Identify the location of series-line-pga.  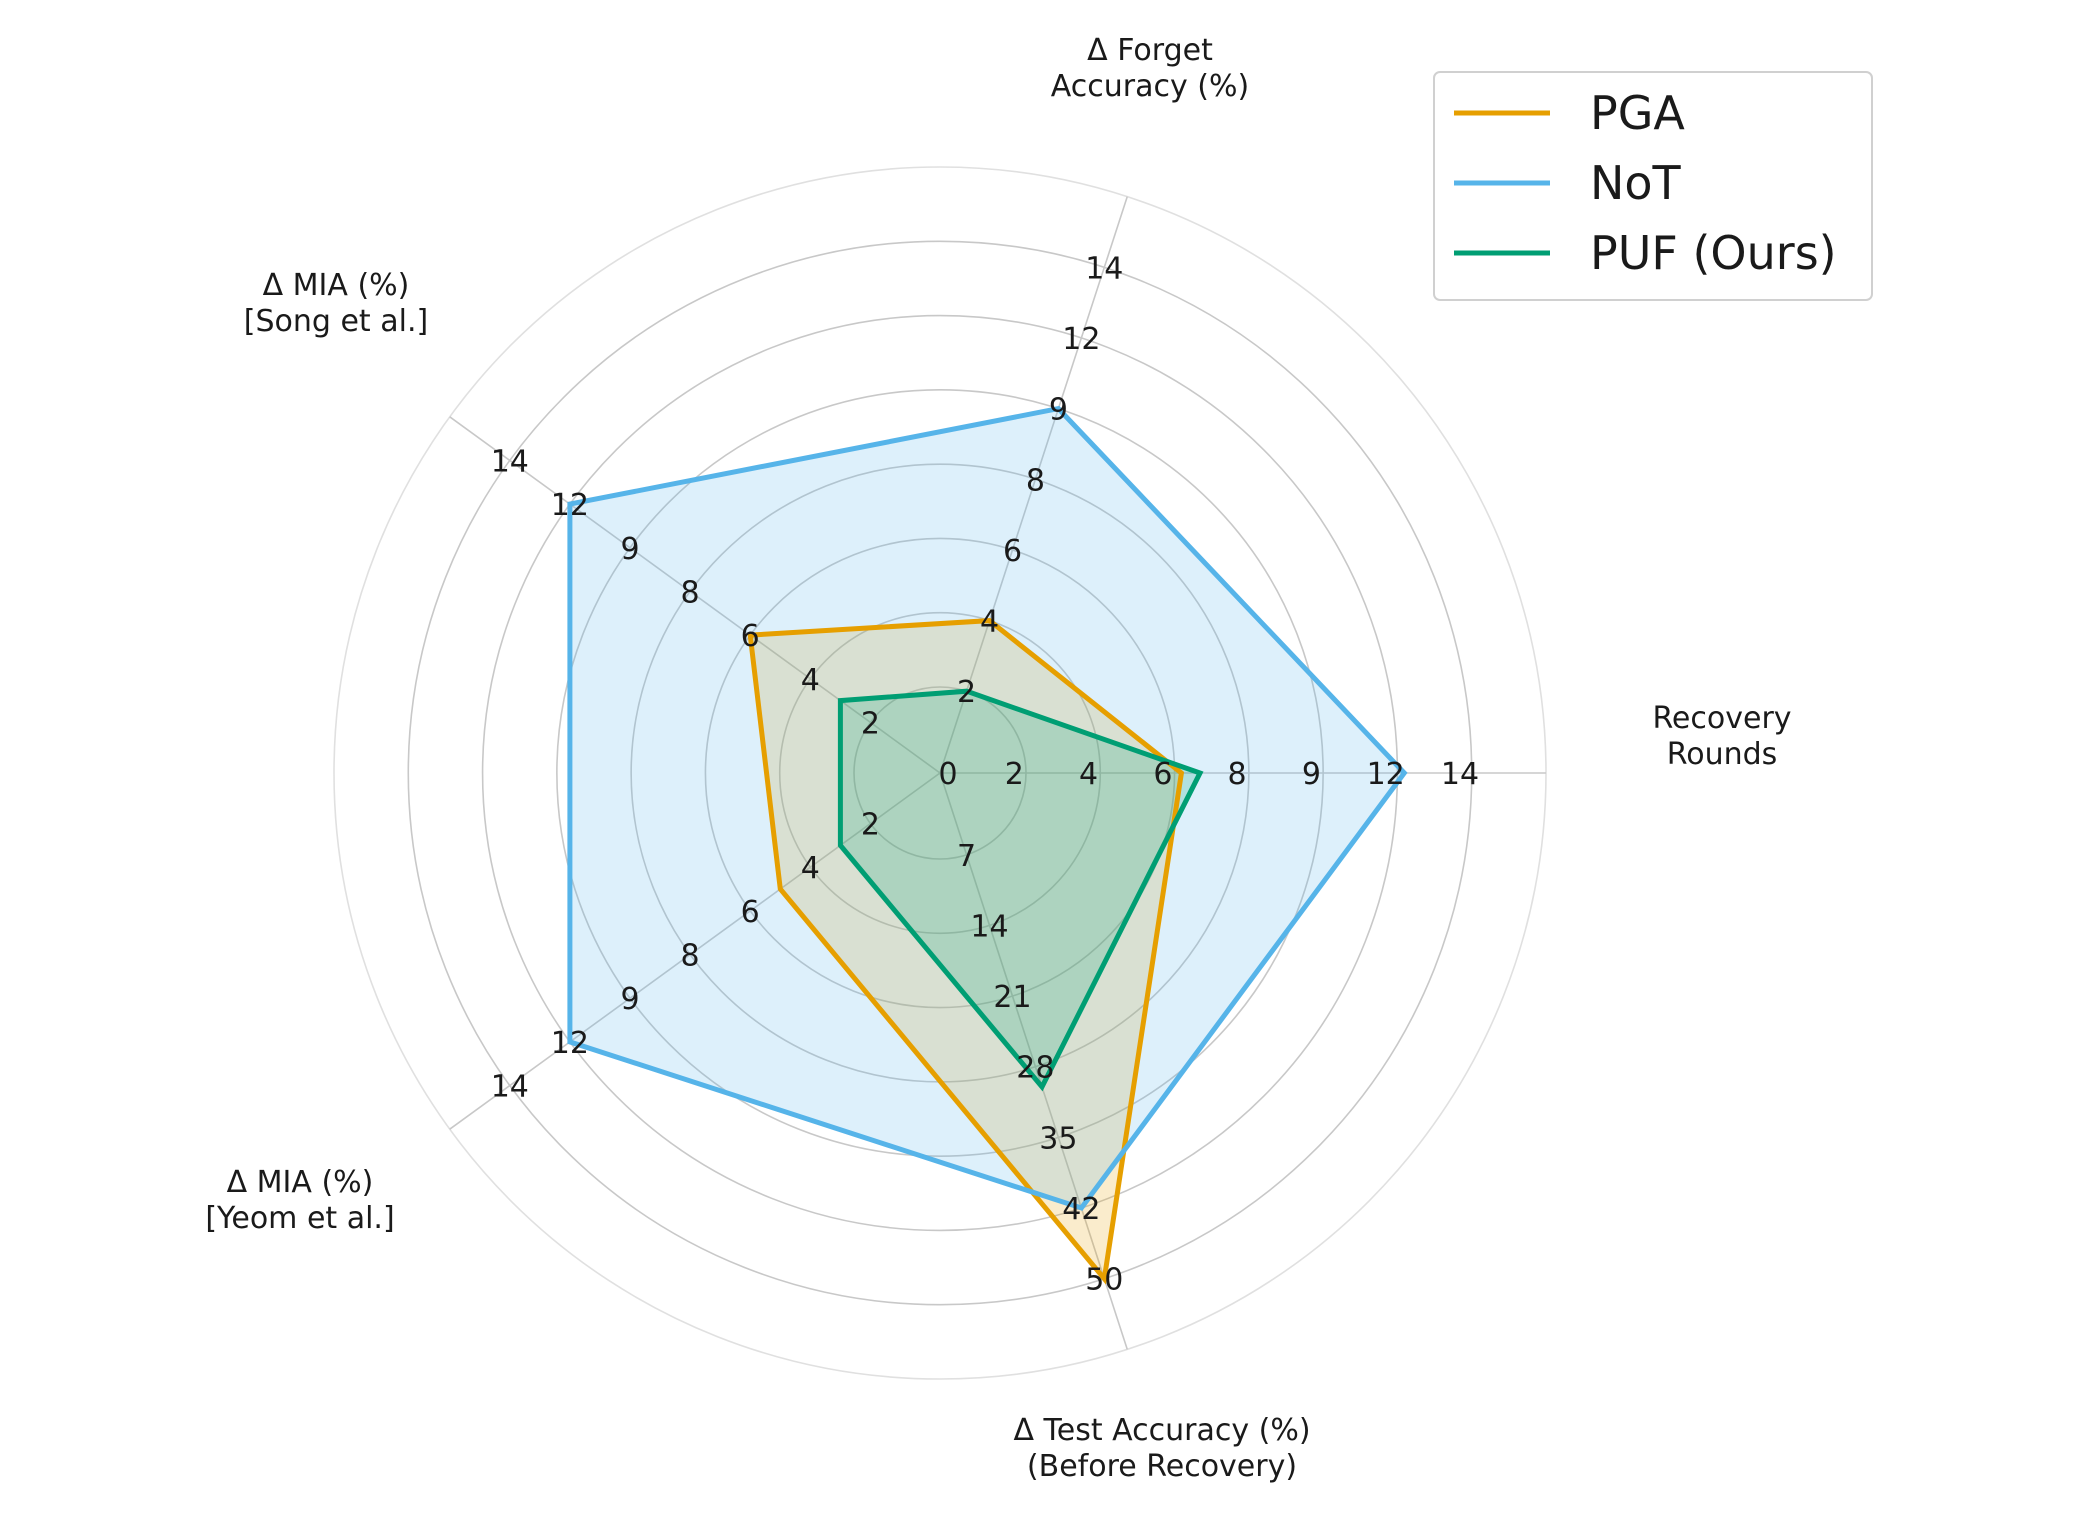
(966, 951).